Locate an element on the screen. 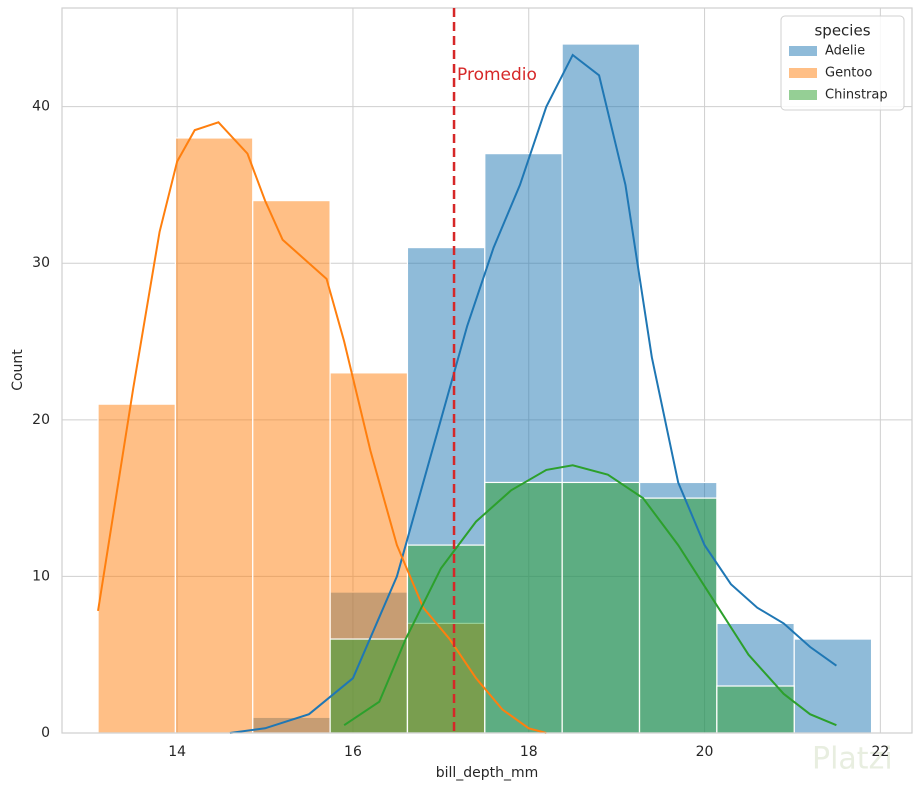 The height and width of the screenshot is (791, 923). mean-label: Promedio is located at coordinates (497, 75).